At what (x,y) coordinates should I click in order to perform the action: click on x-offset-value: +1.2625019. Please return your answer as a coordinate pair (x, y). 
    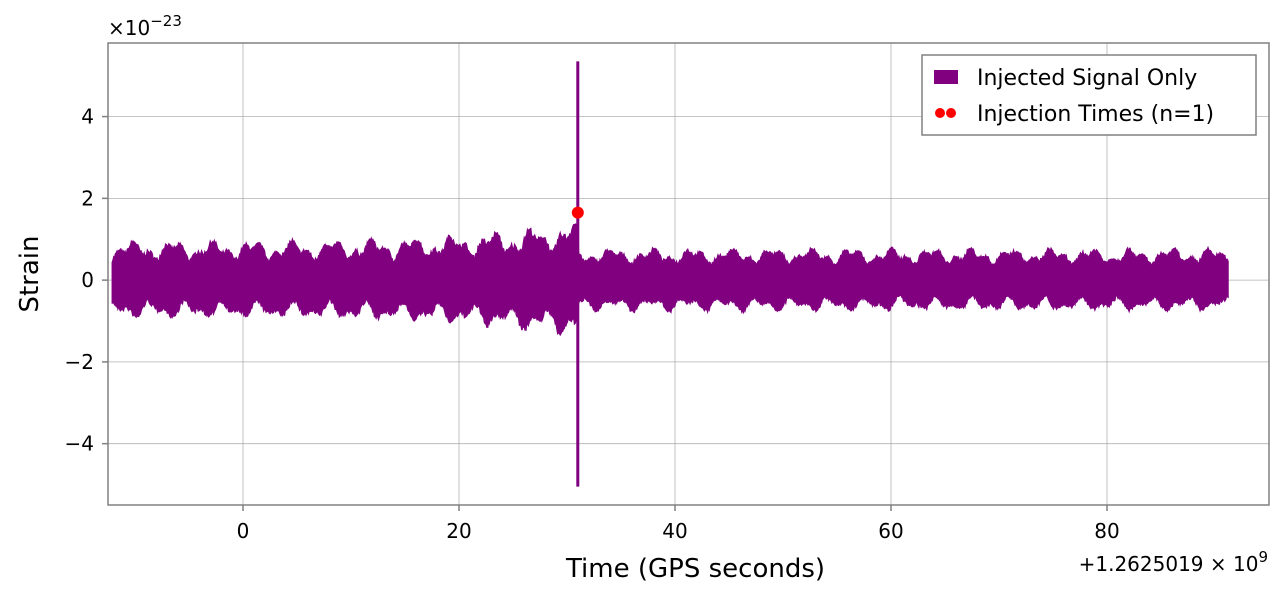
    Looking at the image, I should click on (1141, 564).